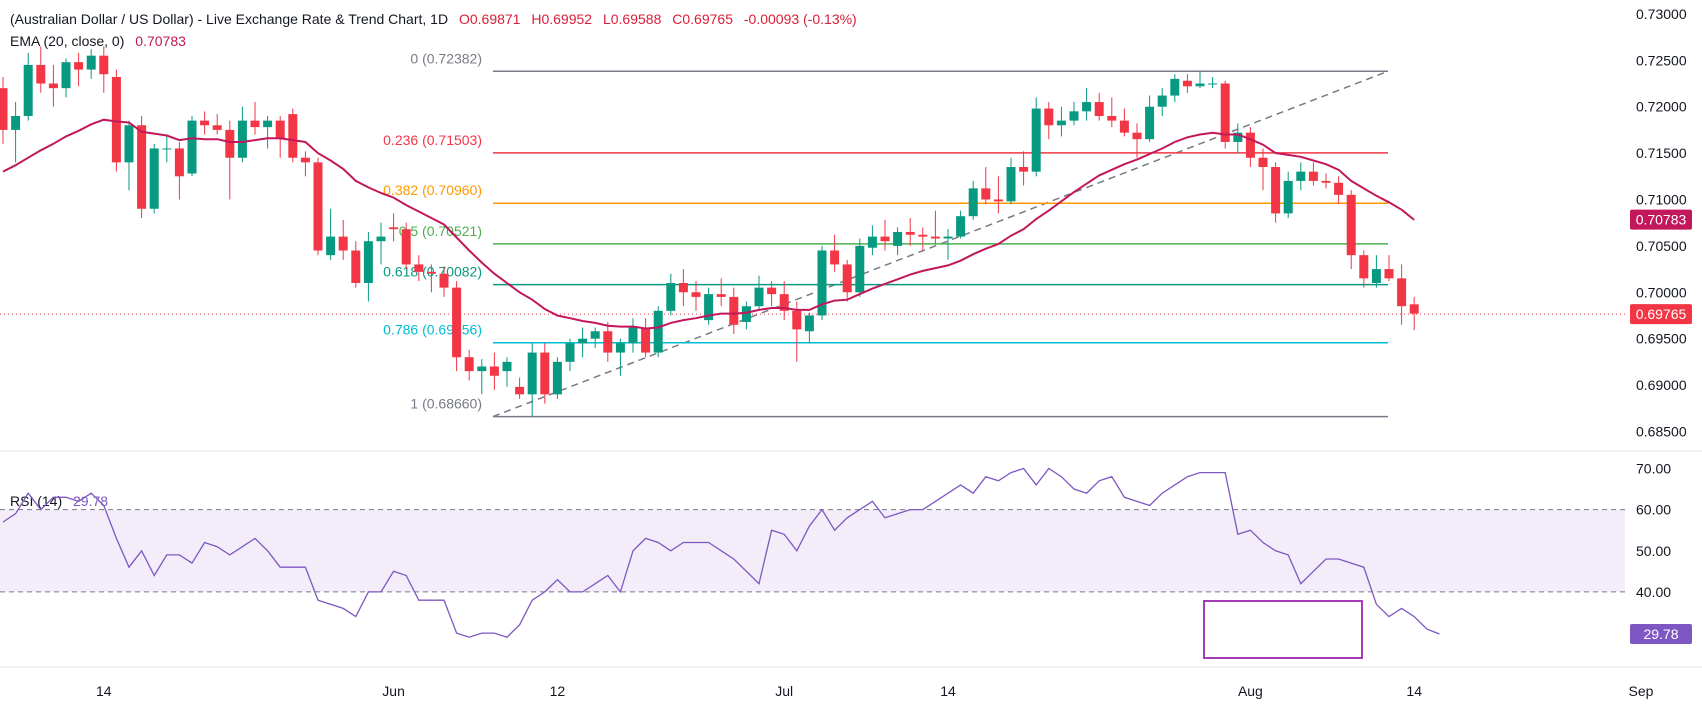 The width and height of the screenshot is (1702, 715). What do you see at coordinates (489, 19) in the screenshot?
I see `open-value: O0.69871` at bounding box center [489, 19].